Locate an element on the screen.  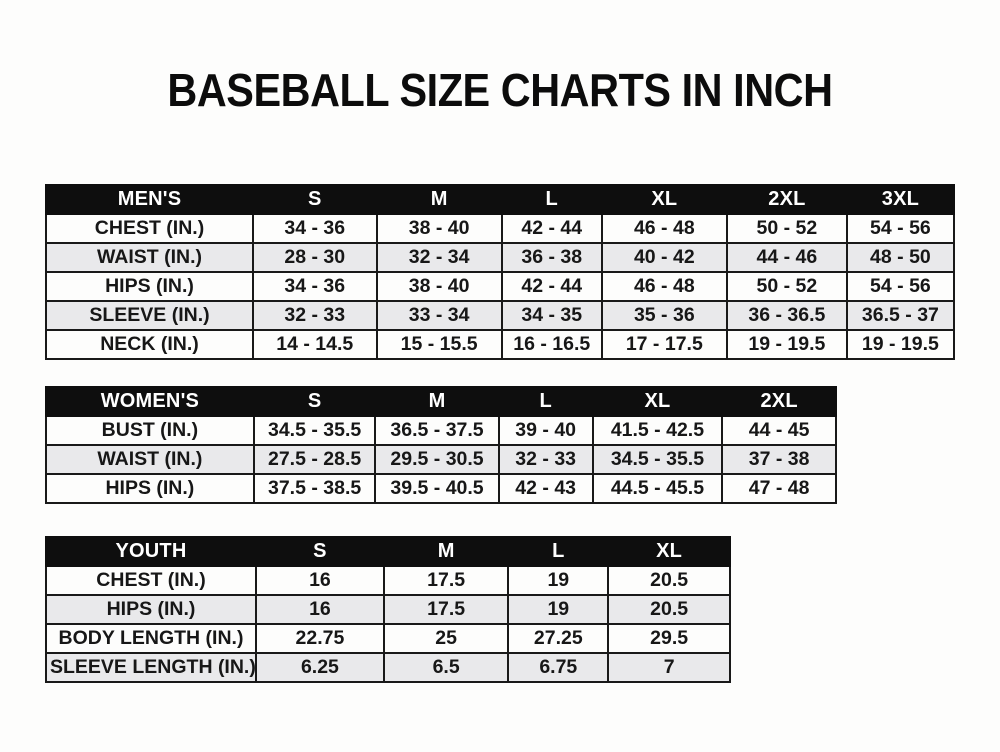
mens-row-label: NECK (IN.) is located at coordinates (149, 345).